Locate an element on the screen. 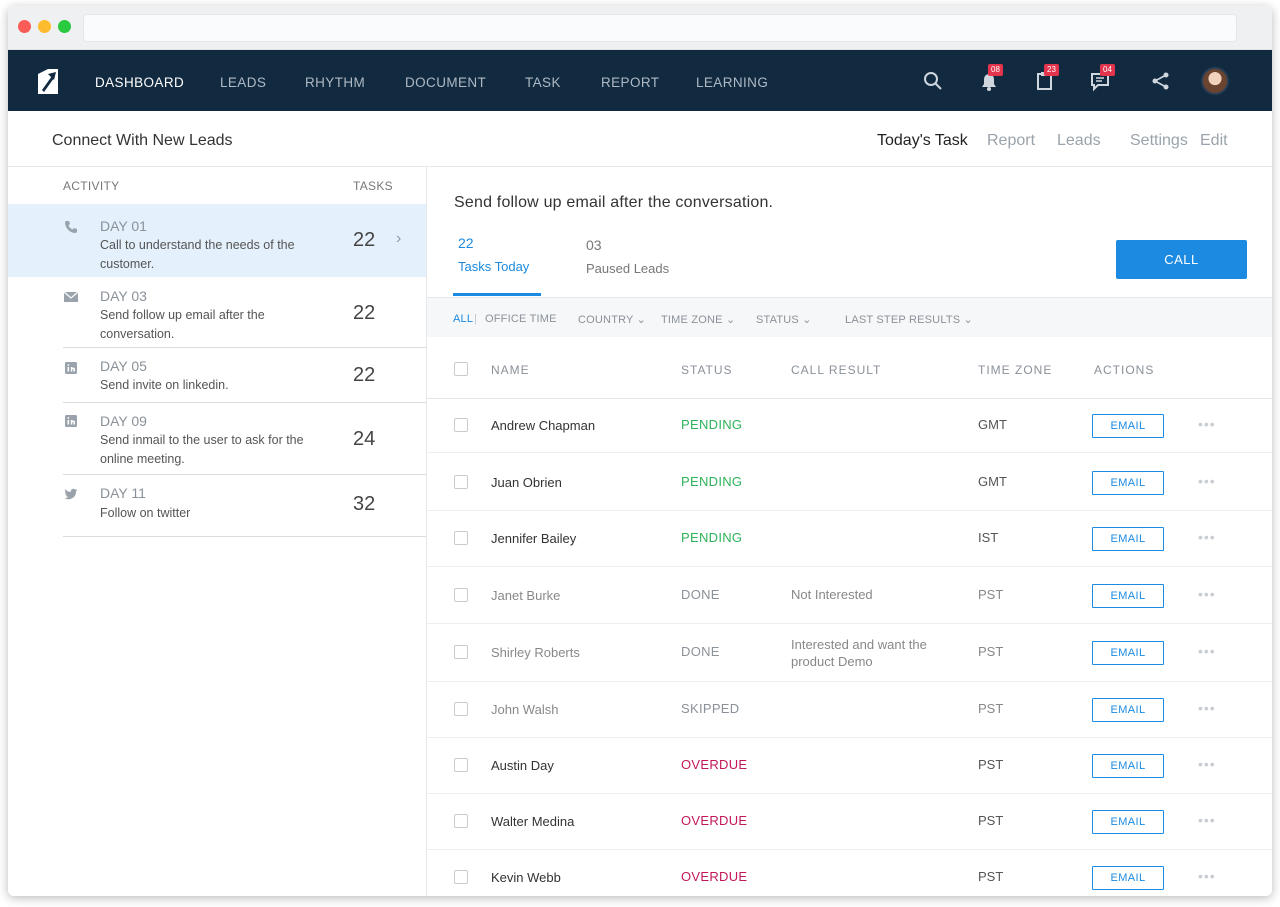  filter-office-time: OFFICE TIME is located at coordinates (521, 319).